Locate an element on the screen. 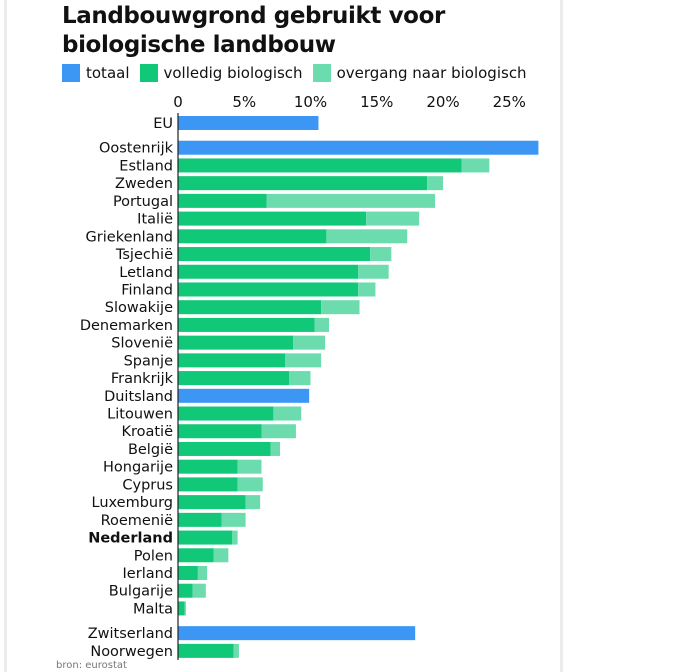 Image resolution: width=680 pixels, height=672 pixels. right-frame-line is located at coordinates (561, 336).